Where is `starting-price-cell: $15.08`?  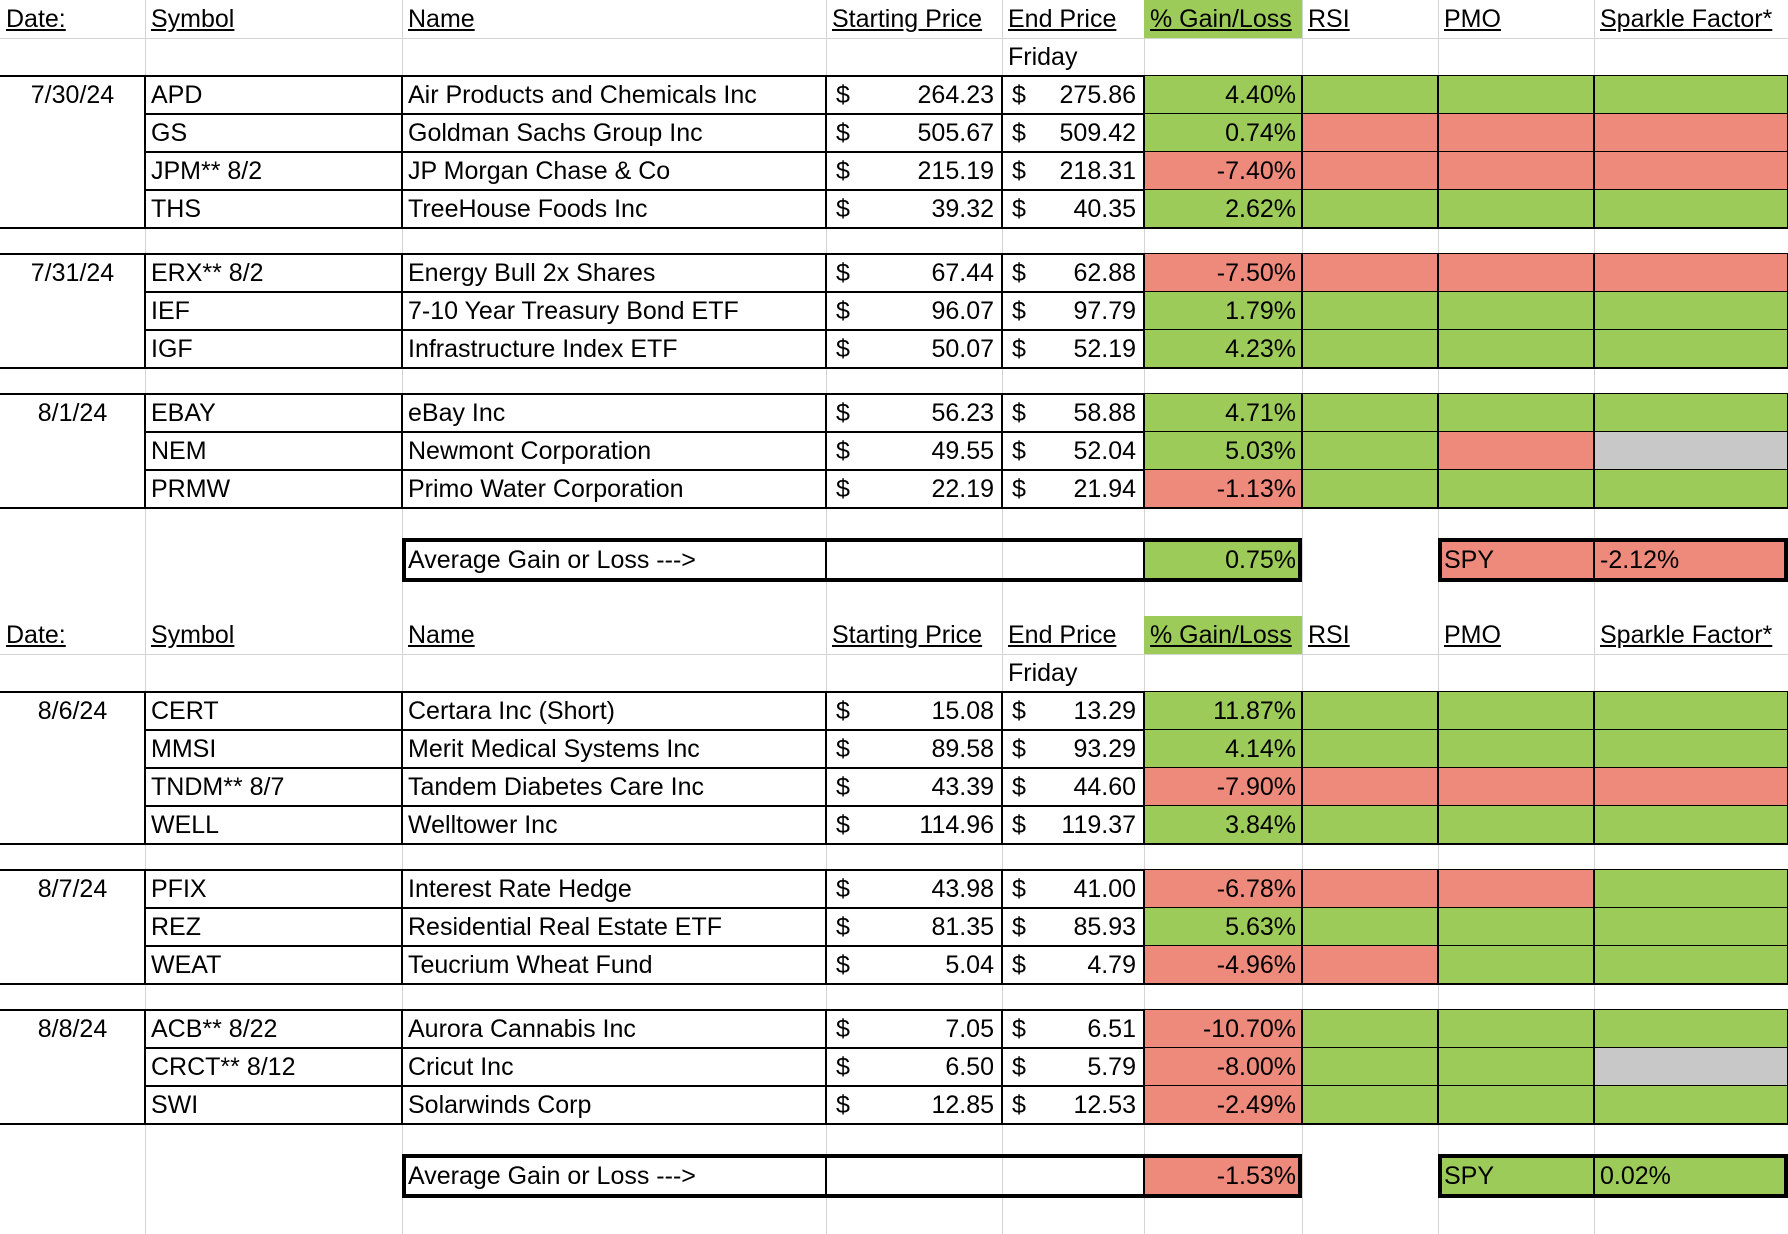 starting-price-cell: $15.08 is located at coordinates (914, 711).